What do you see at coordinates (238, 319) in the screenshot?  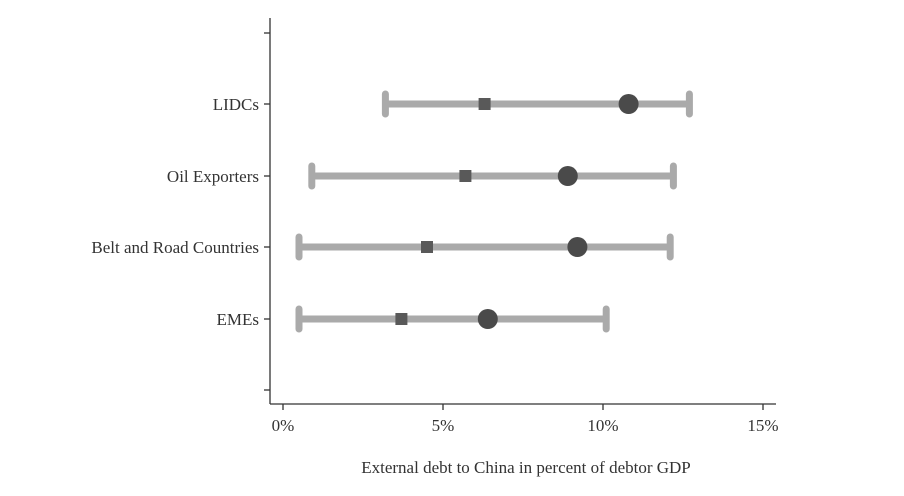 I see `category-label: EMEs` at bounding box center [238, 319].